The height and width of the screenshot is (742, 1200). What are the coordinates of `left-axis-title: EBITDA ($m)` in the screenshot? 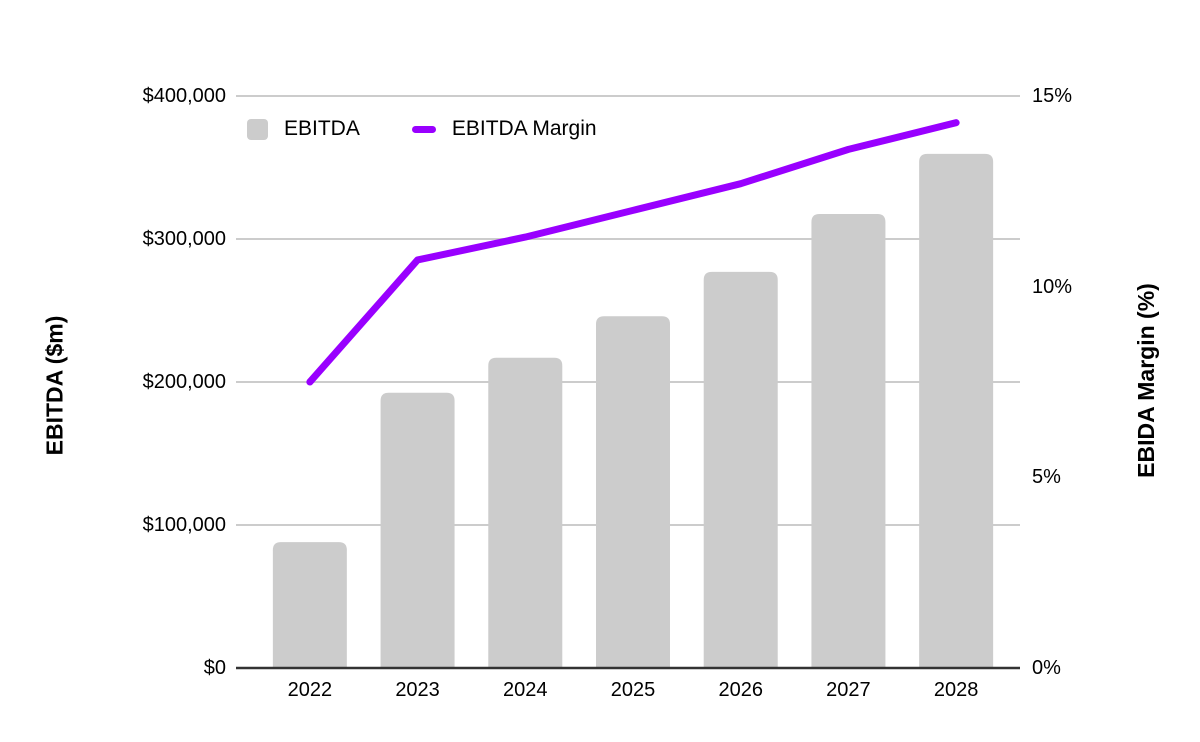 It's located at (54, 385).